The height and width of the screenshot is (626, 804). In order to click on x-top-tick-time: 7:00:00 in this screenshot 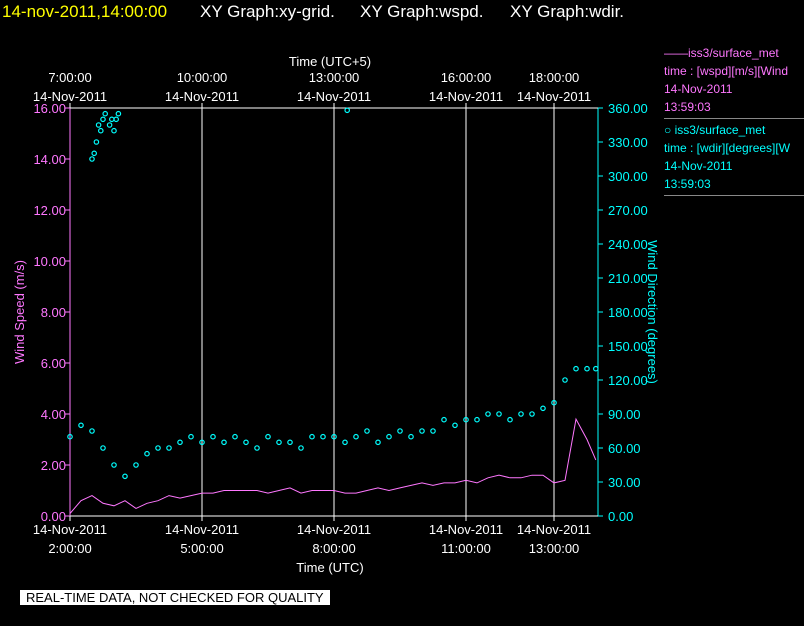, I will do `click(69, 77)`.